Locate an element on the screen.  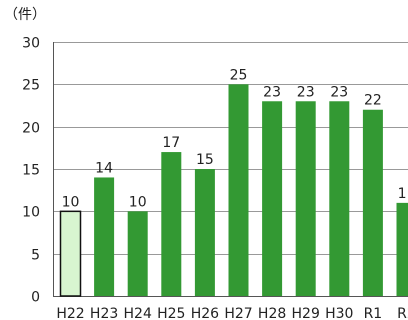
x-tick-label-R2: R2 is located at coordinates (402, 313).